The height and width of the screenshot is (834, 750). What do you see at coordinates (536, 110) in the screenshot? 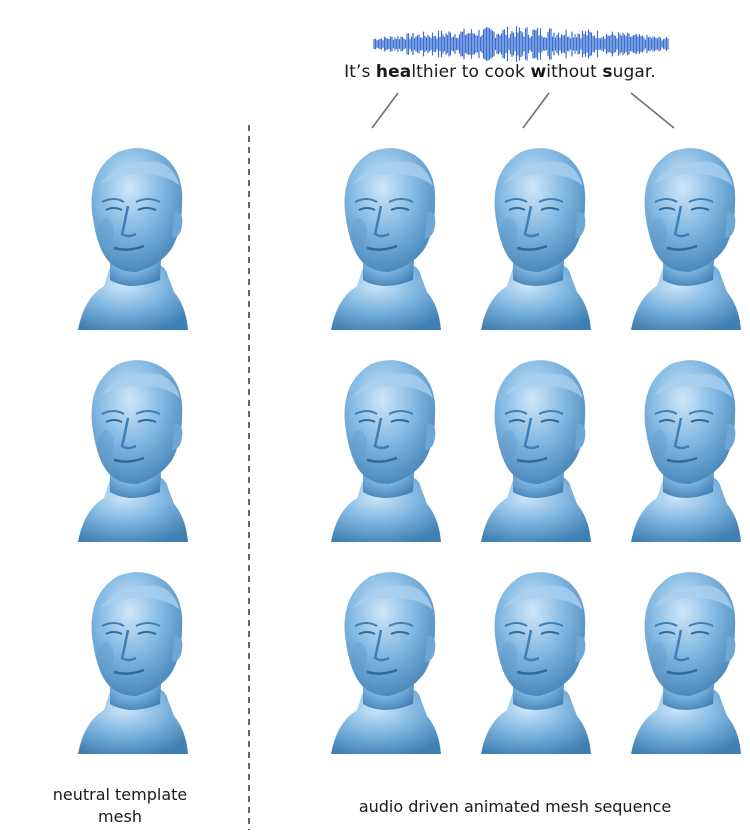
I see `pointer-line-w` at bounding box center [536, 110].